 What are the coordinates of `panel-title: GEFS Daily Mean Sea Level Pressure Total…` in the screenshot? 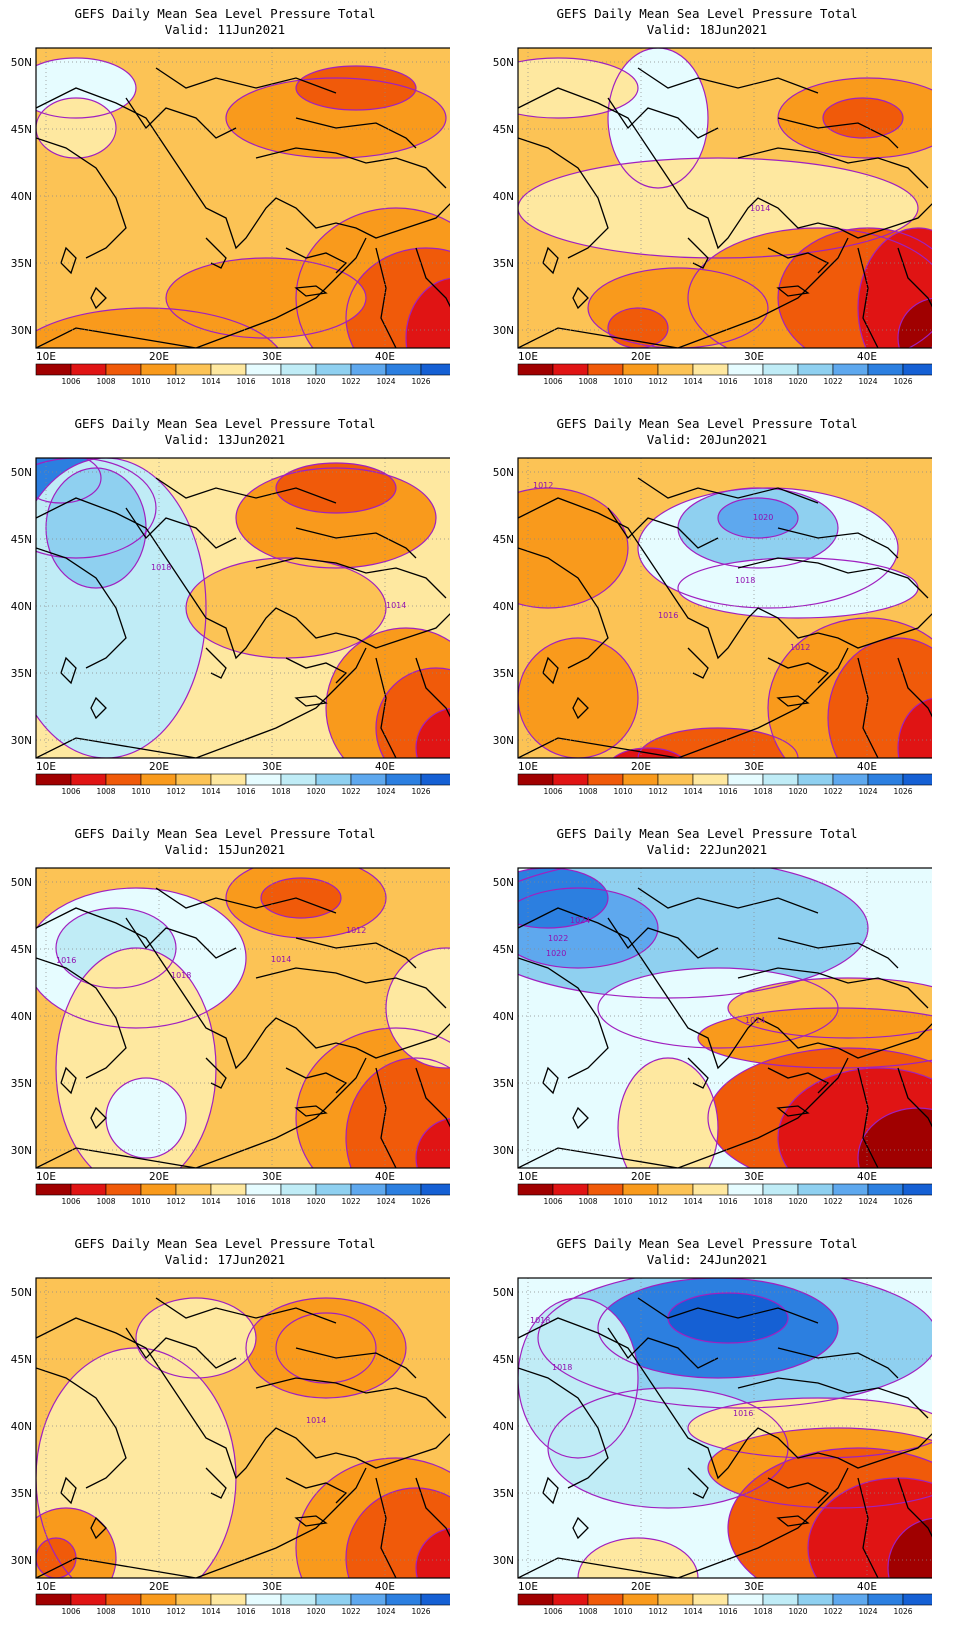 It's located at (225, 1252).